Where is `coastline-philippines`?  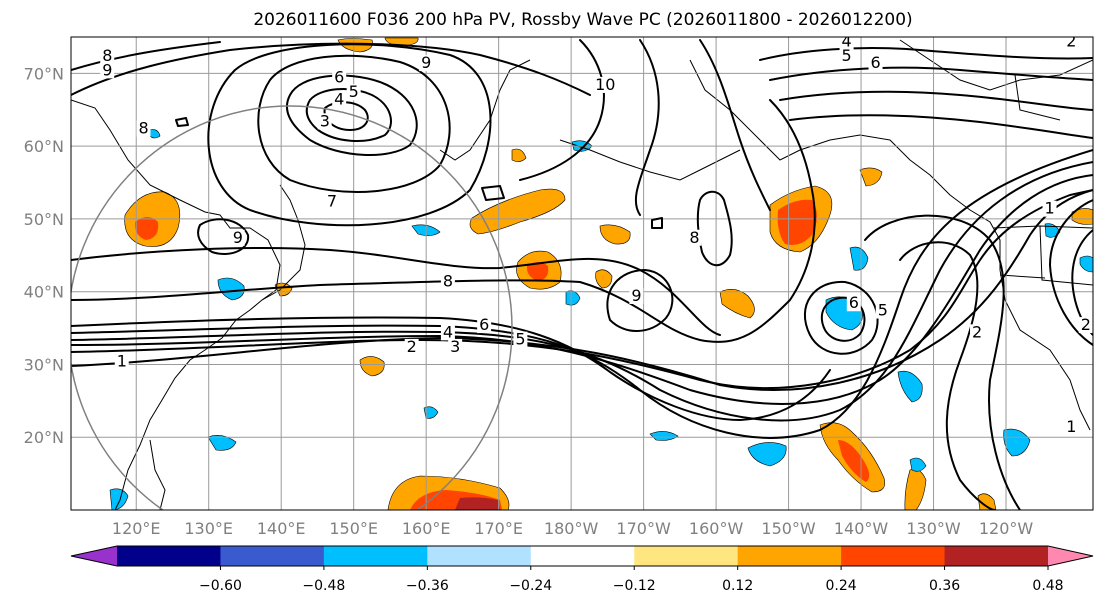
coastline-philippines is located at coordinates (157, 474).